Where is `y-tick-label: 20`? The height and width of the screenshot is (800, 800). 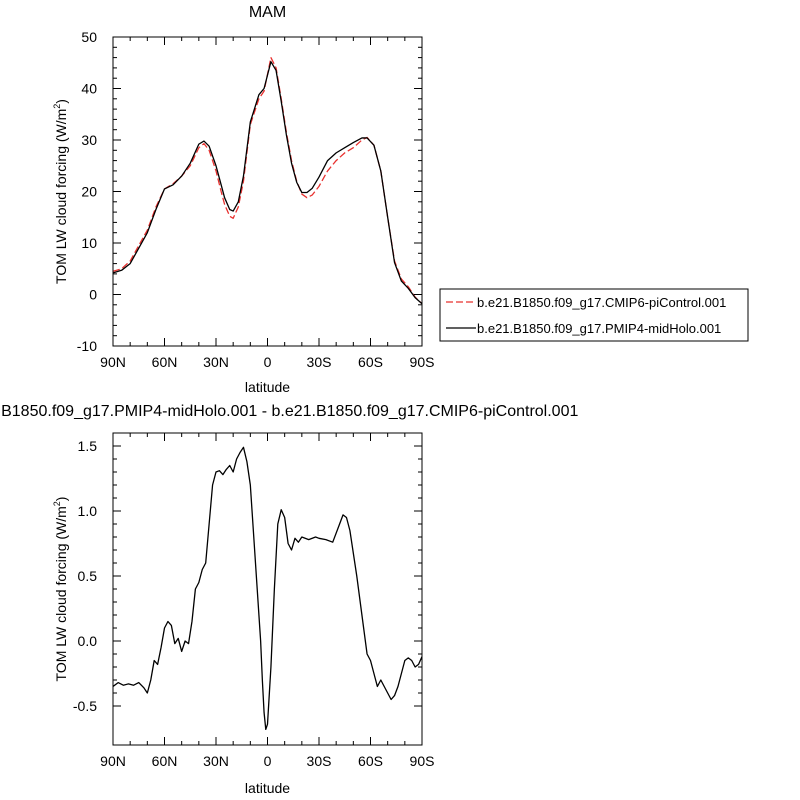
y-tick-label: 20 is located at coordinates (89, 192).